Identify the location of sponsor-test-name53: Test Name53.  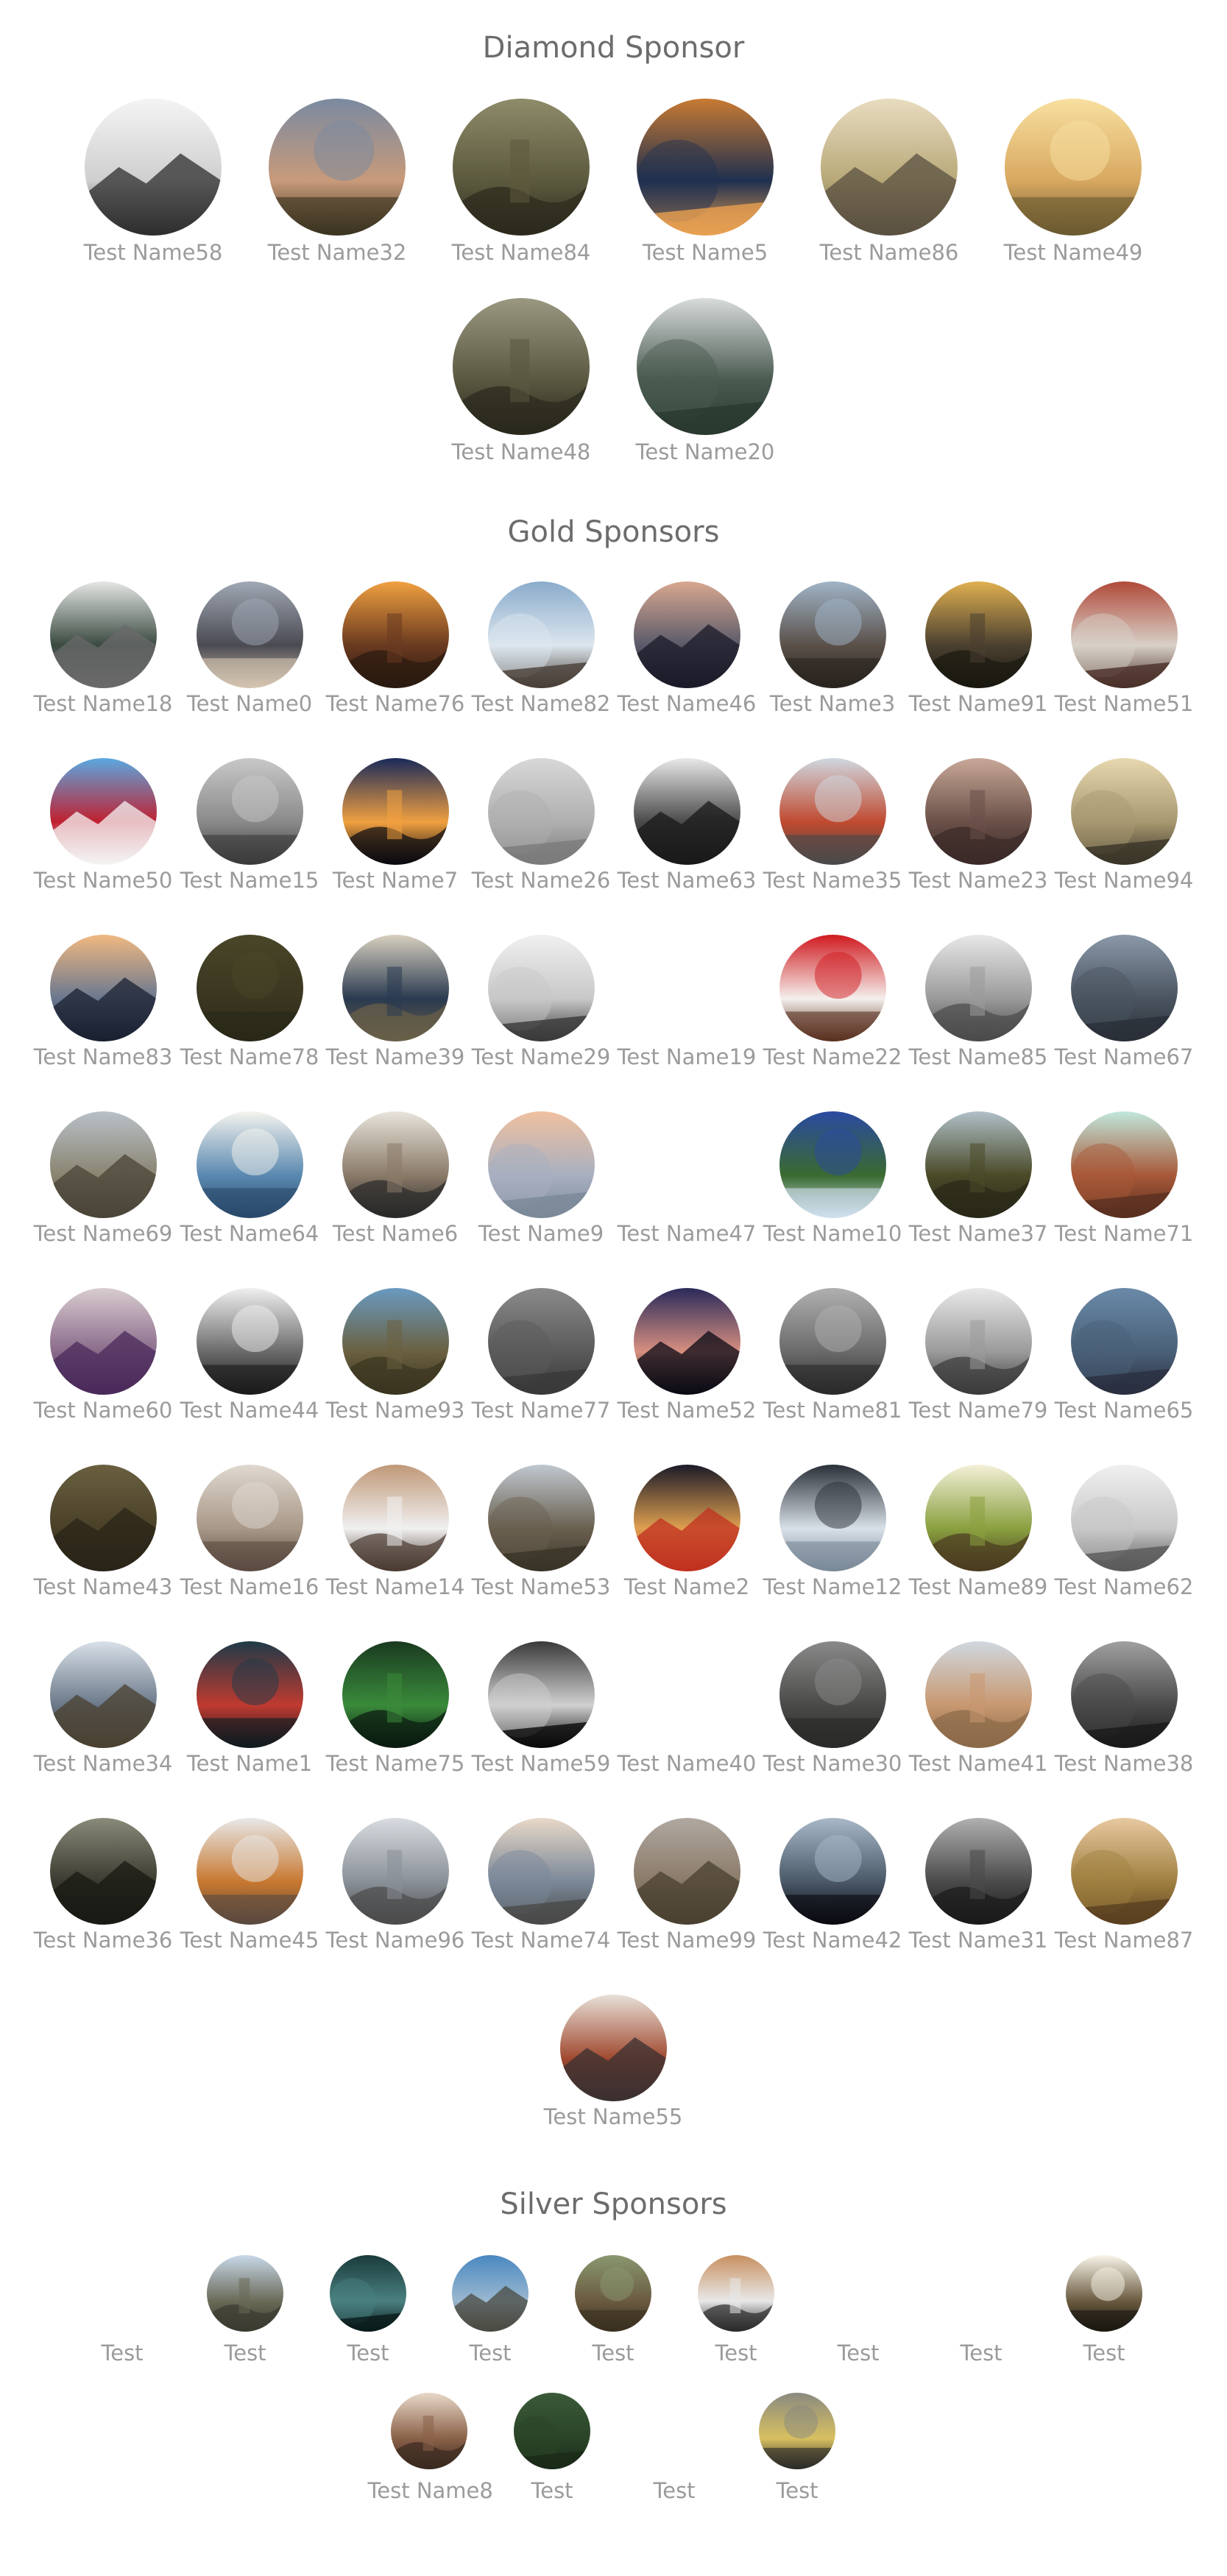
(542, 1532).